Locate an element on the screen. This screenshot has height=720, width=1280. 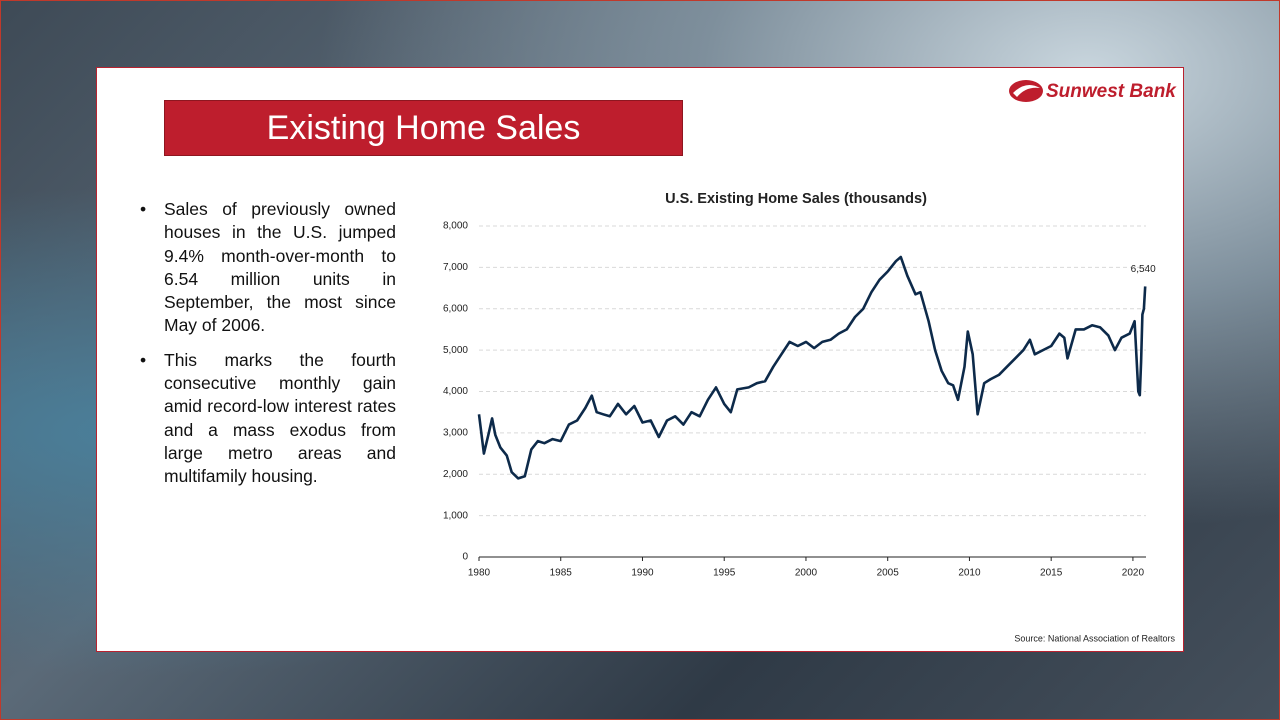
x-tick-label: 2015 is located at coordinates (1051, 573).